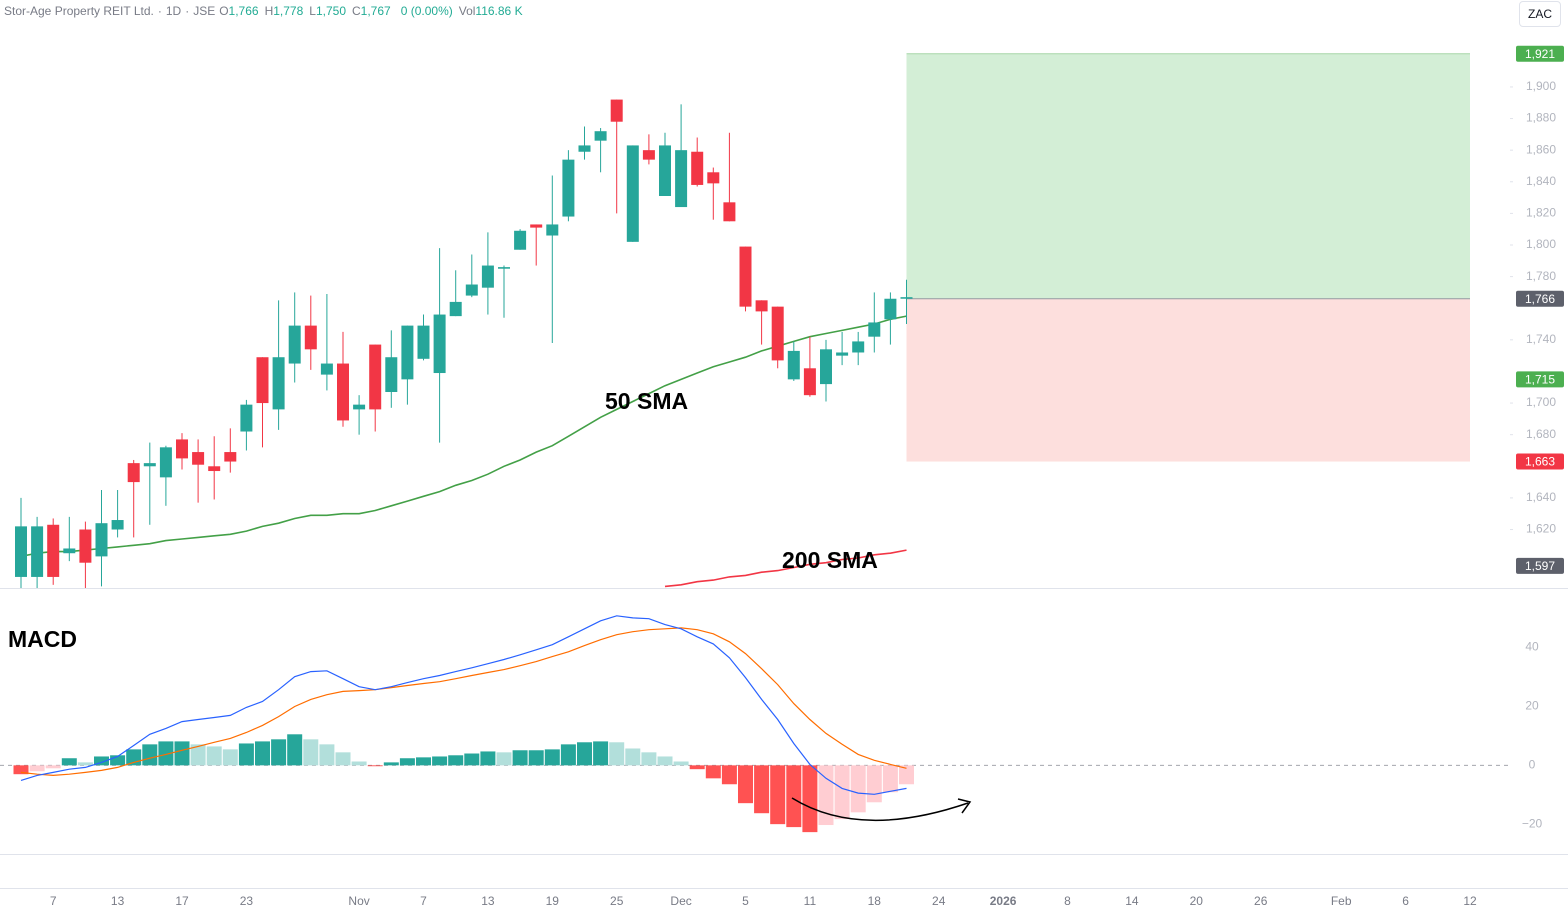  I want to click on sep: ·, so click(159, 11).